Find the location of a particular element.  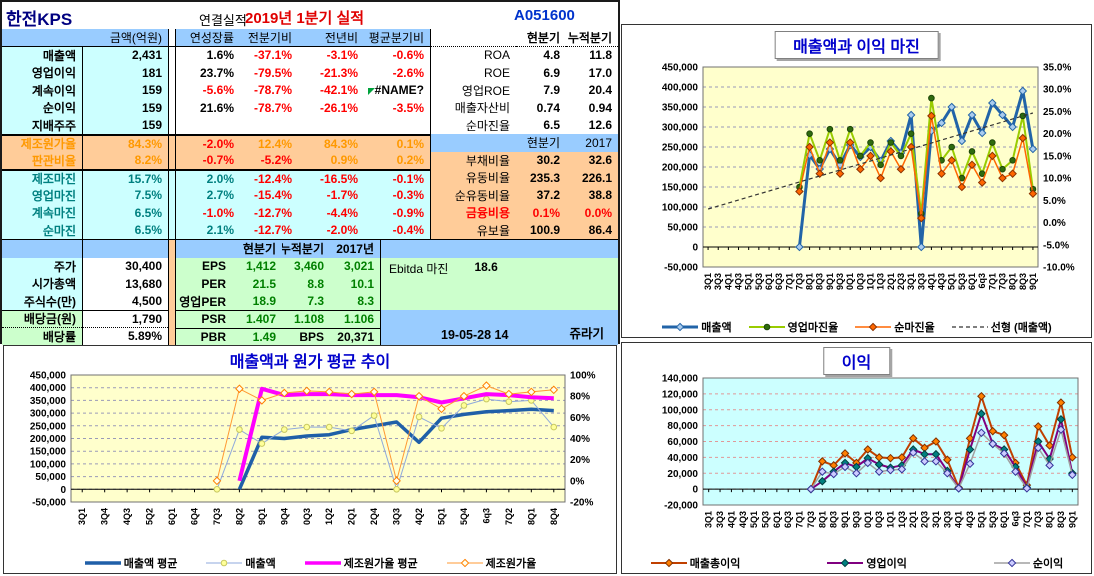

pct-cell: -5.2% is located at coordinates (269, 160).